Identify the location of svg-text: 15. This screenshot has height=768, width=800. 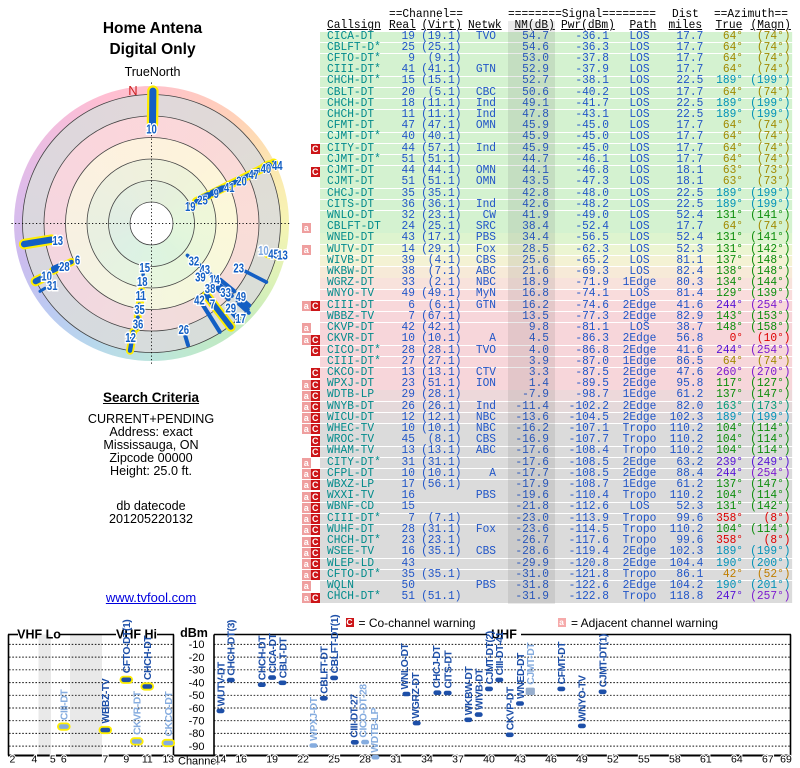
(144, 268).